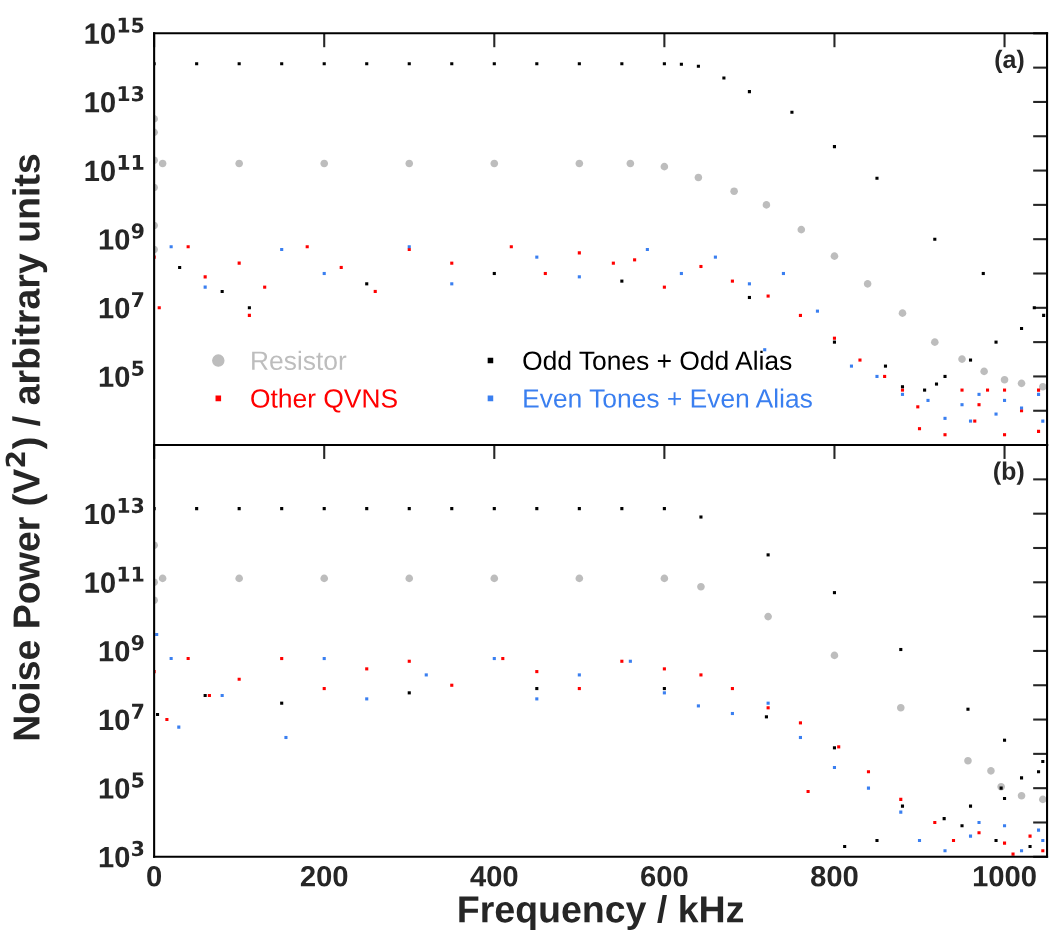  What do you see at coordinates (121, 854) in the screenshot?
I see `y-tick-label: 10$^{3}$` at bounding box center [121, 854].